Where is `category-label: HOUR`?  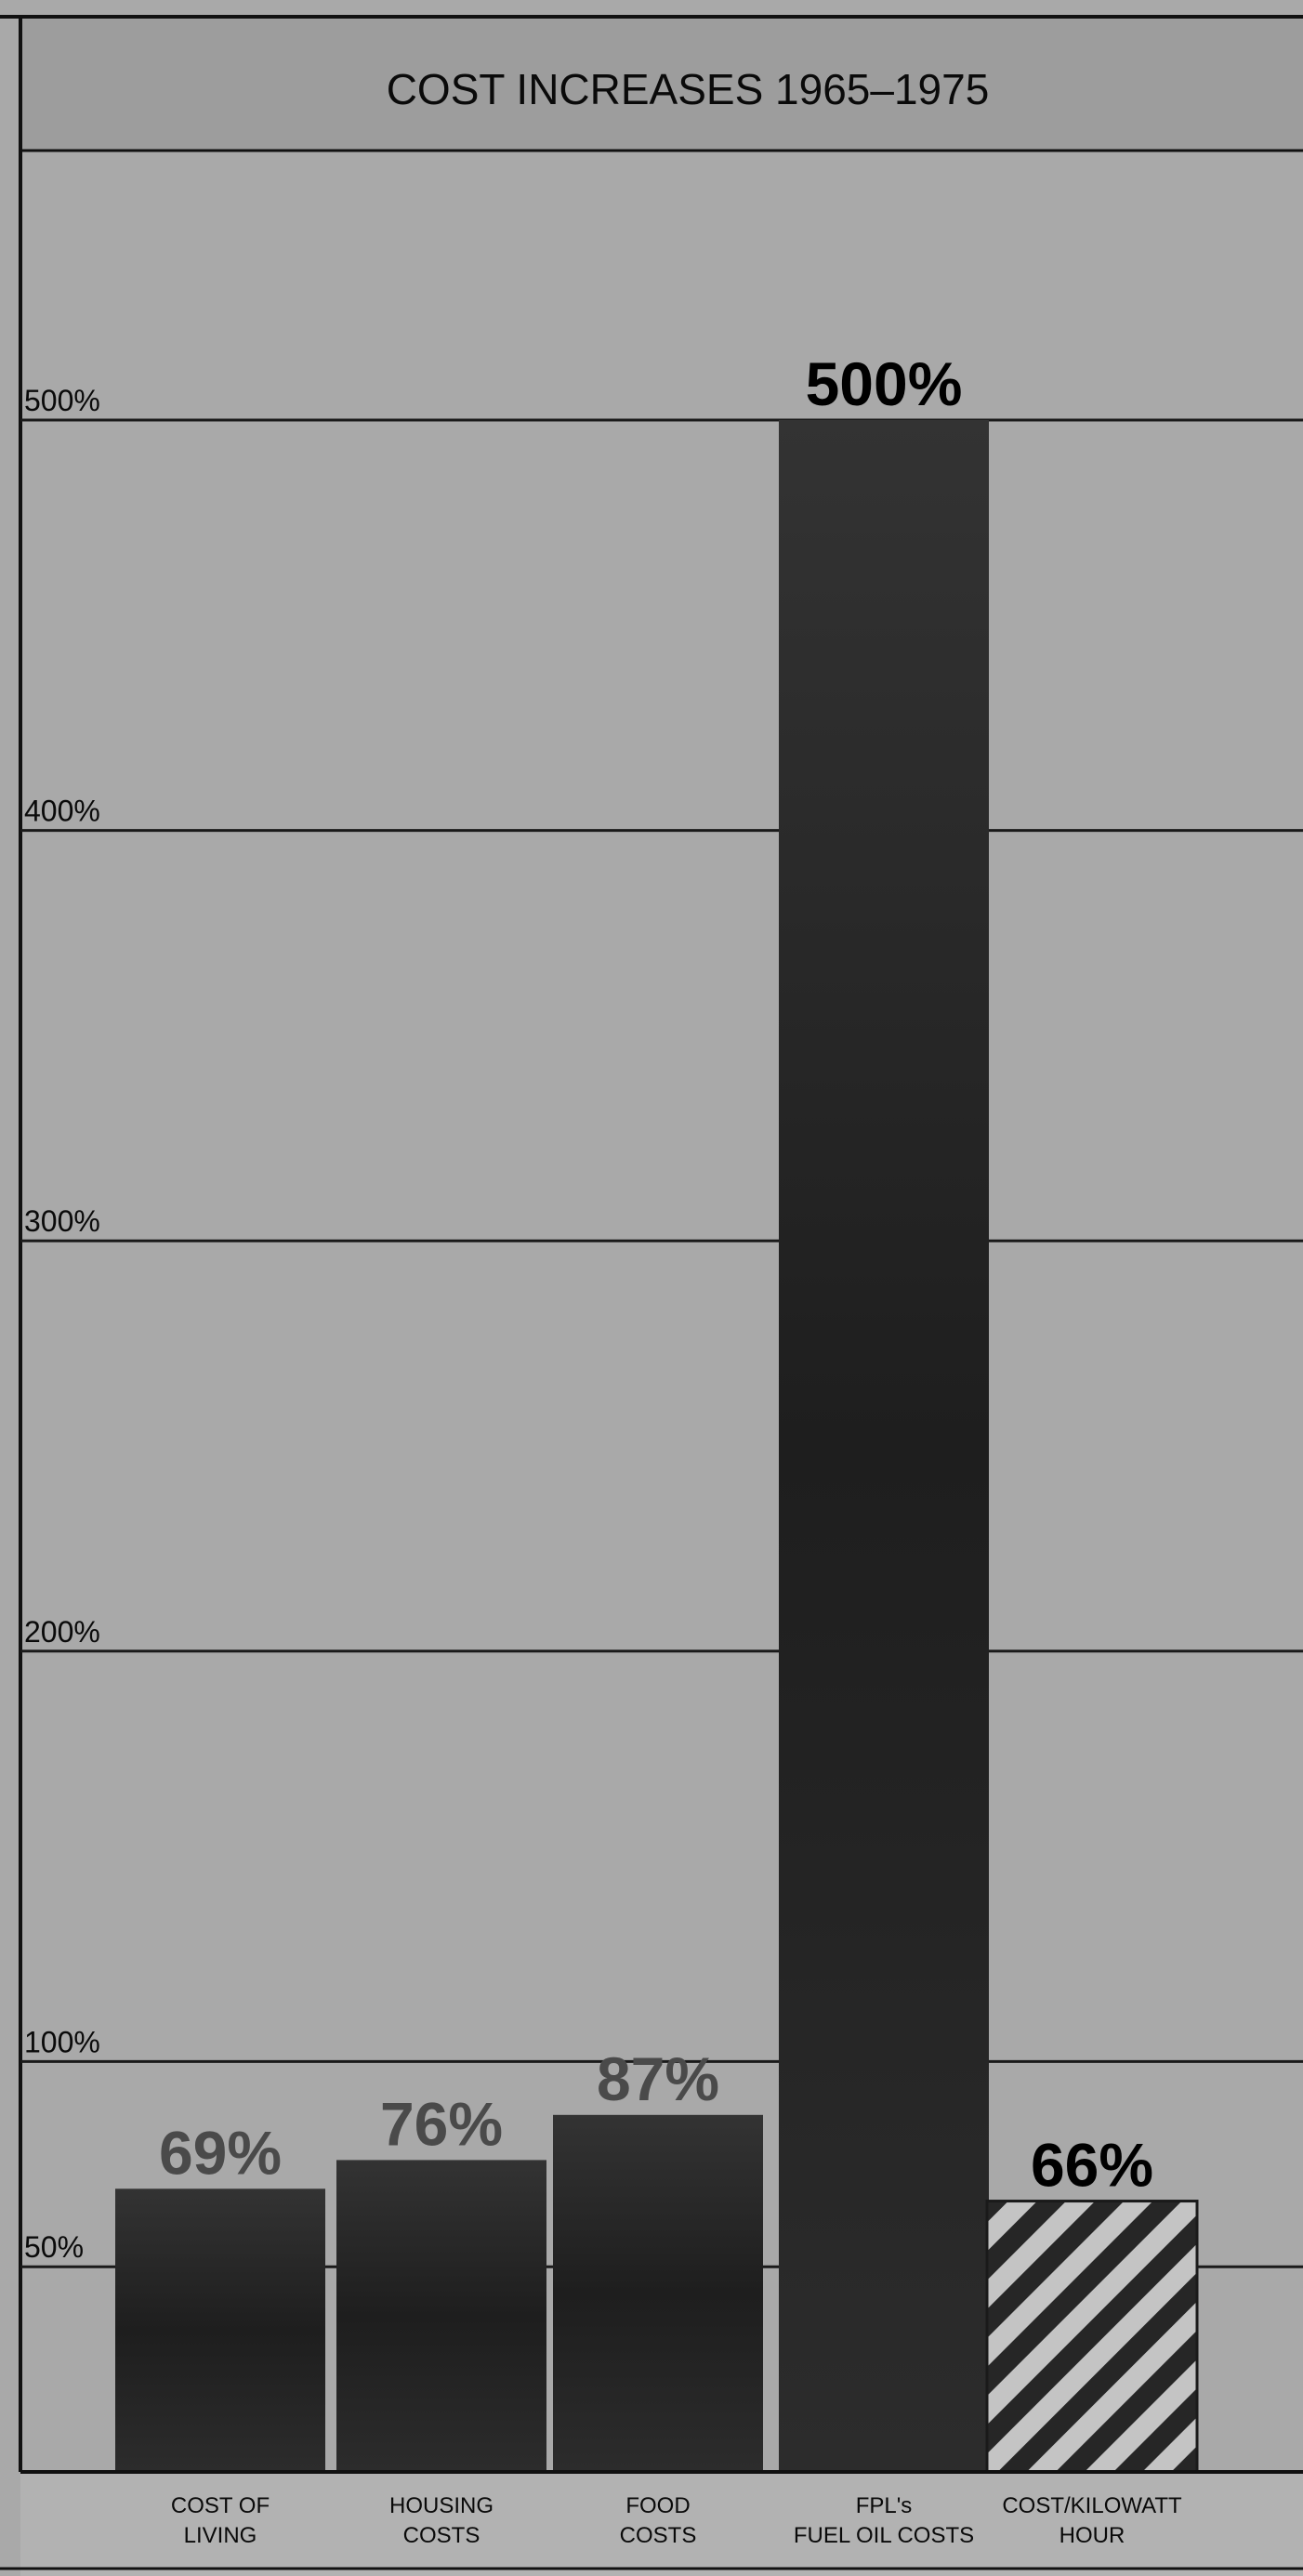
category-label: HOUR is located at coordinates (1092, 2535).